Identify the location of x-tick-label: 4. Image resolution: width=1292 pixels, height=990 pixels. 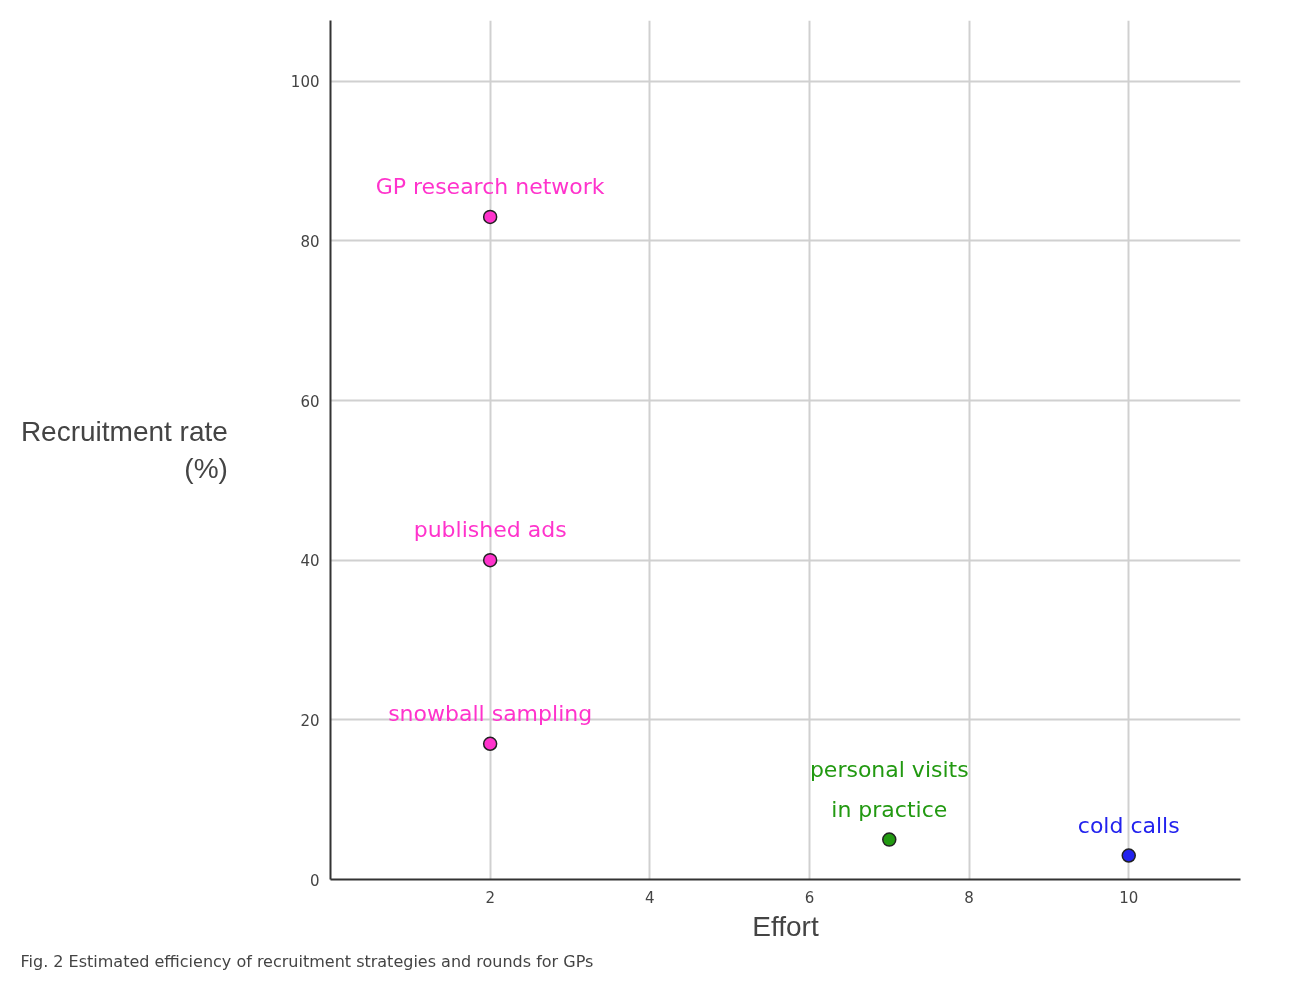
(650, 897).